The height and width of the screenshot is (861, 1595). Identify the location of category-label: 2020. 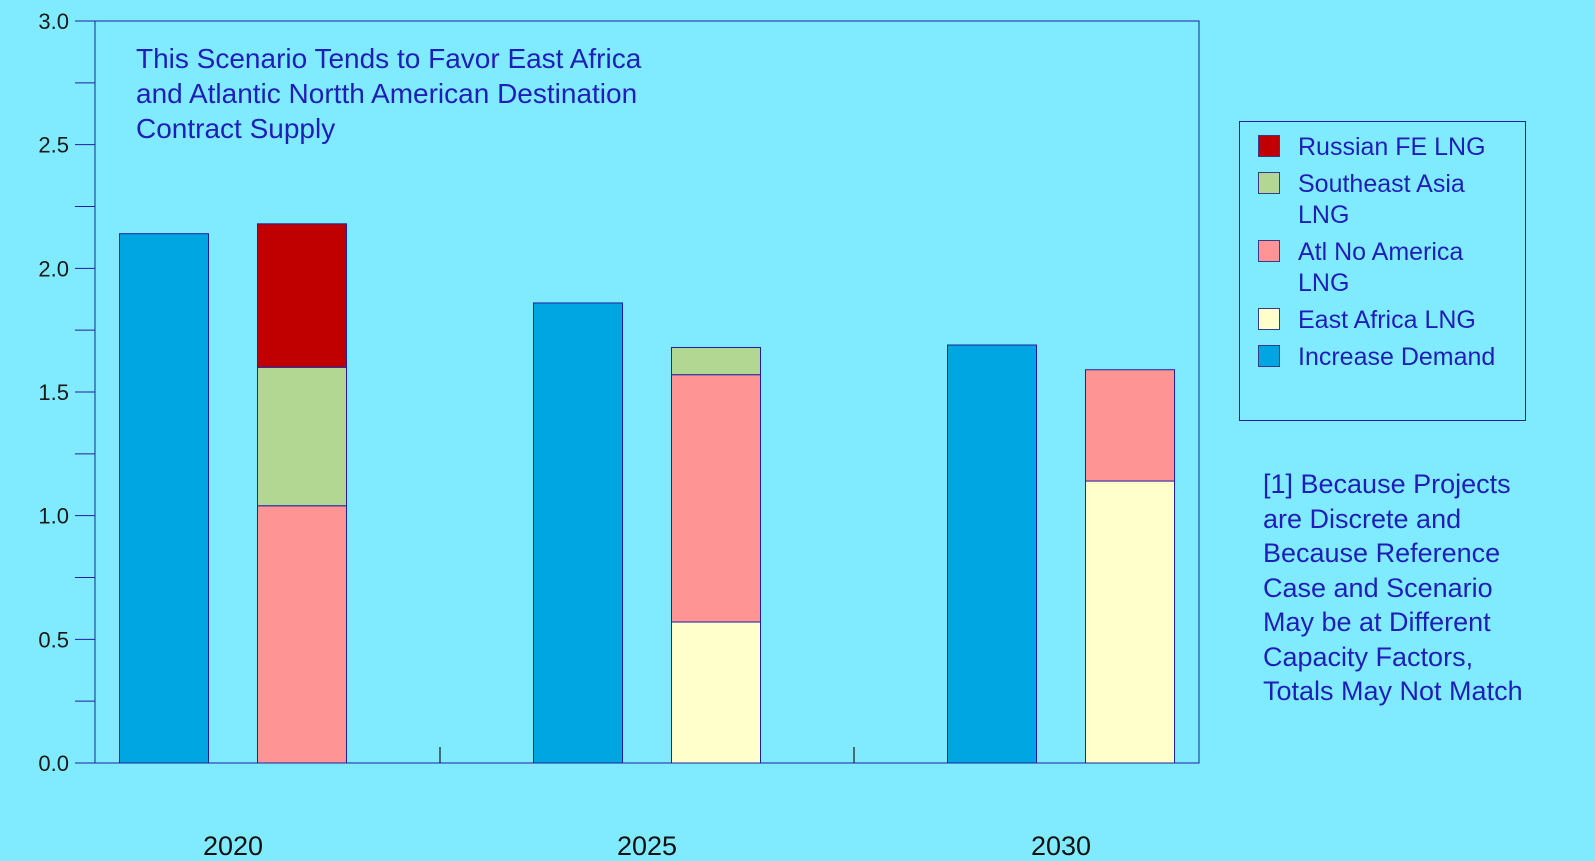
(233, 846).